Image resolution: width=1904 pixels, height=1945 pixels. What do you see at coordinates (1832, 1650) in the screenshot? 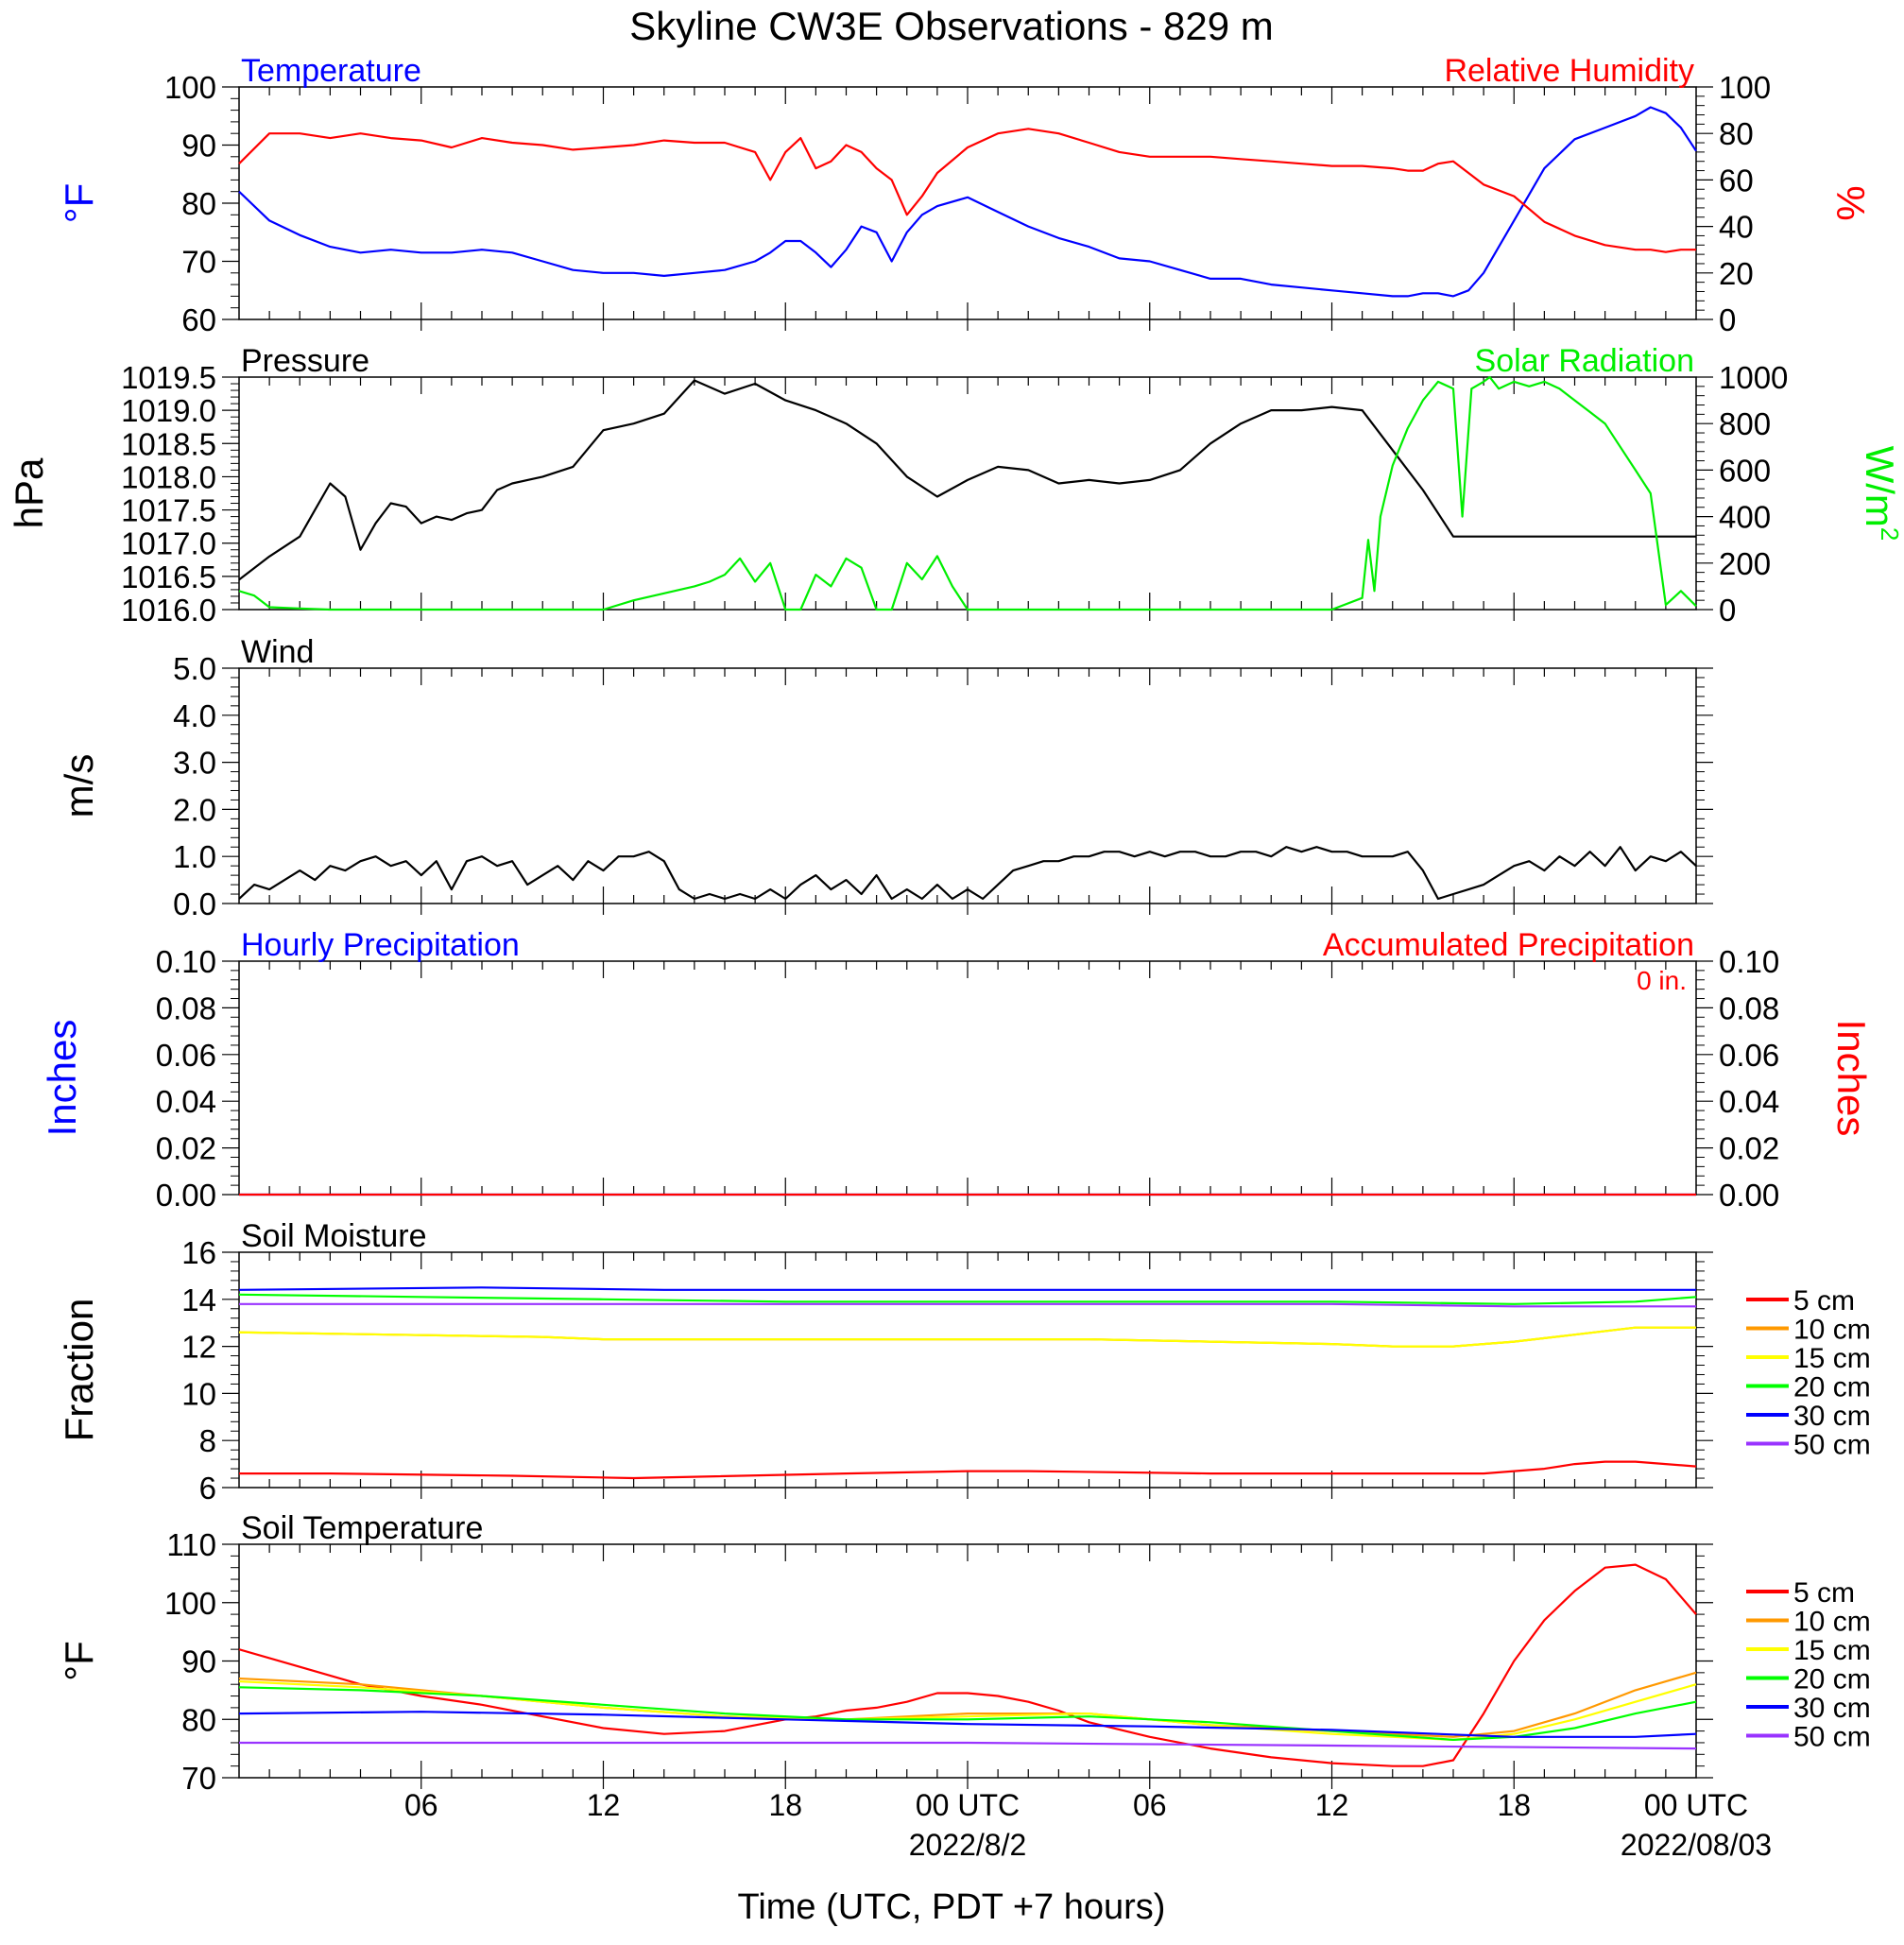
I see `legend-label: 15 cm` at bounding box center [1832, 1650].